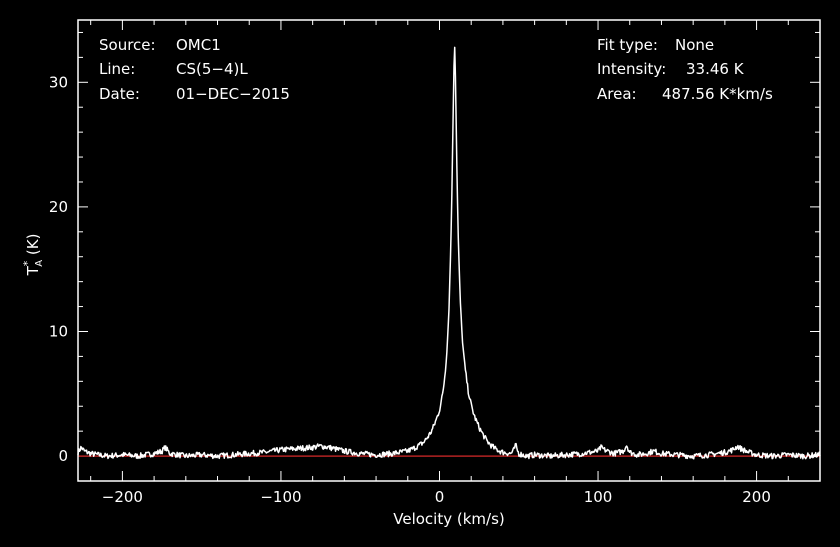 The height and width of the screenshot is (547, 840). What do you see at coordinates (198, 45) in the screenshot?
I see `source-value: OMC1` at bounding box center [198, 45].